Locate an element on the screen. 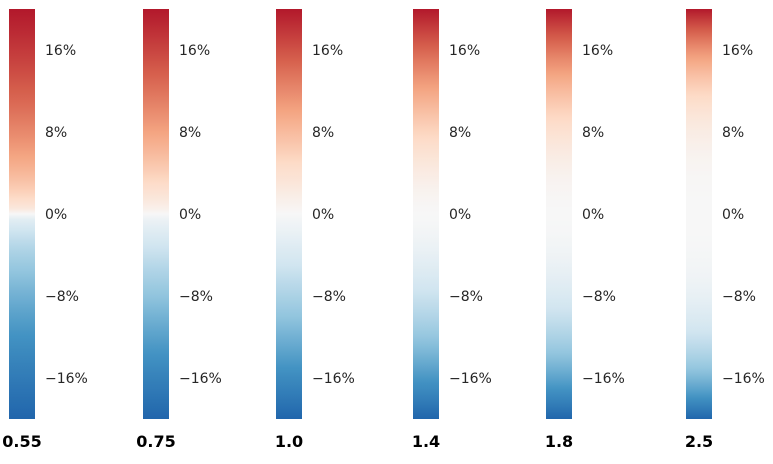 The height and width of the screenshot is (464, 773). gamma-label: 1.0 is located at coordinates (289, 441).